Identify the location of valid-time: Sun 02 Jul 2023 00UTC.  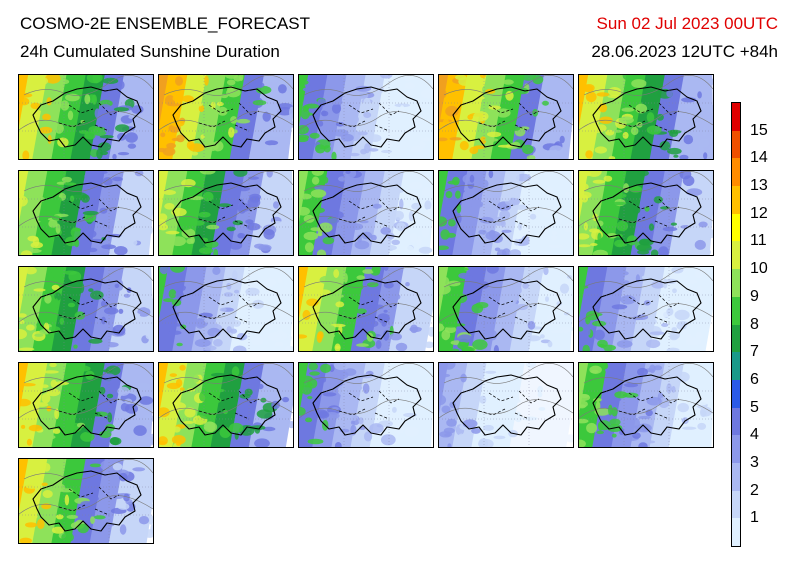
(687, 23).